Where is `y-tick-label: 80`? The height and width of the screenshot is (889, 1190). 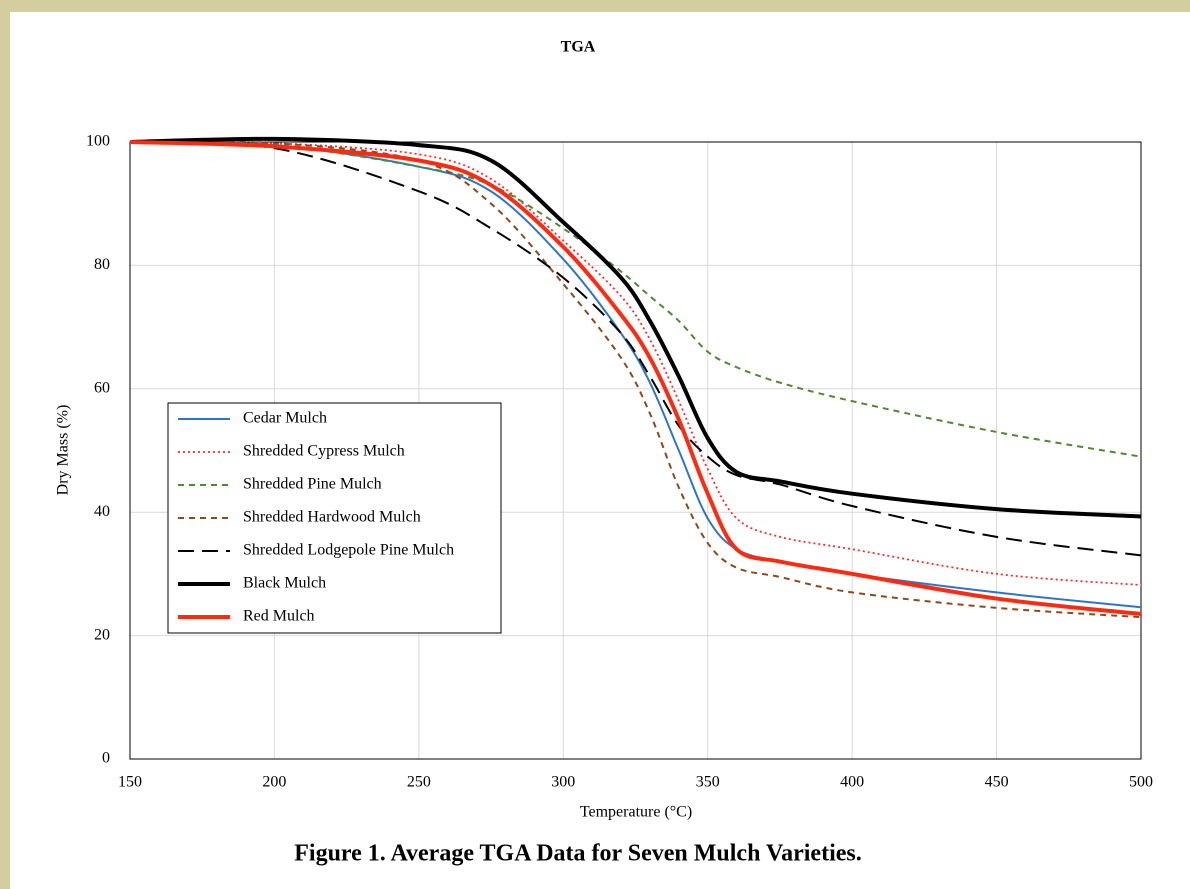 y-tick-label: 80 is located at coordinates (102, 264).